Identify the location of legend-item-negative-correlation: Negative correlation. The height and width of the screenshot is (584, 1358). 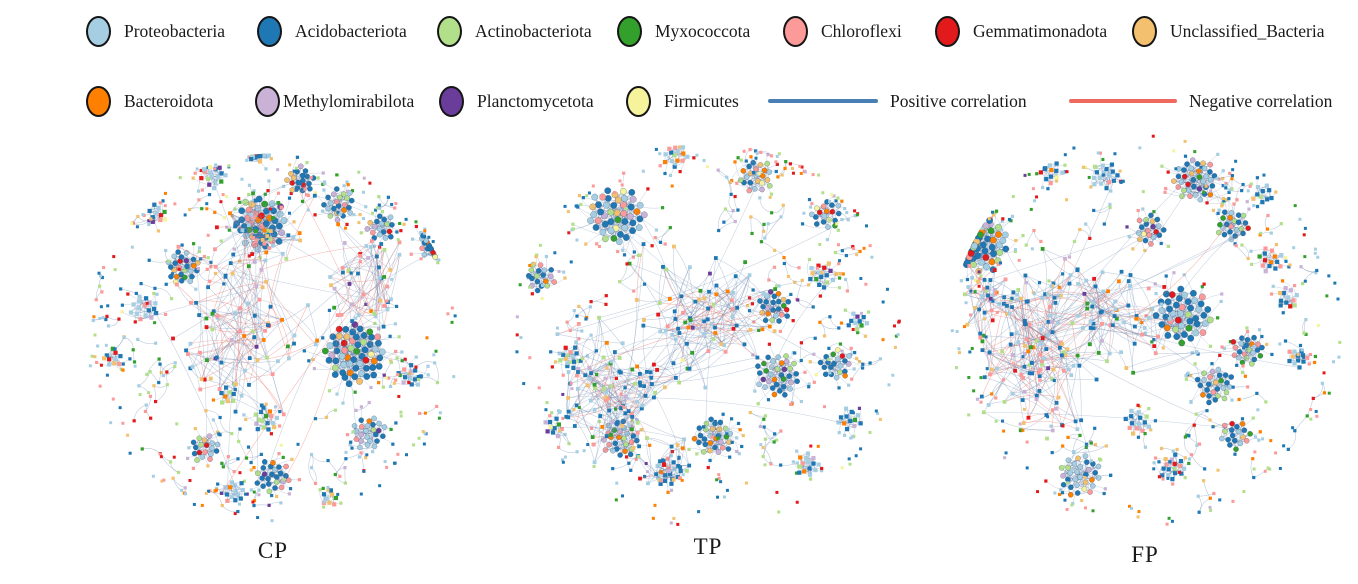
(1200, 101).